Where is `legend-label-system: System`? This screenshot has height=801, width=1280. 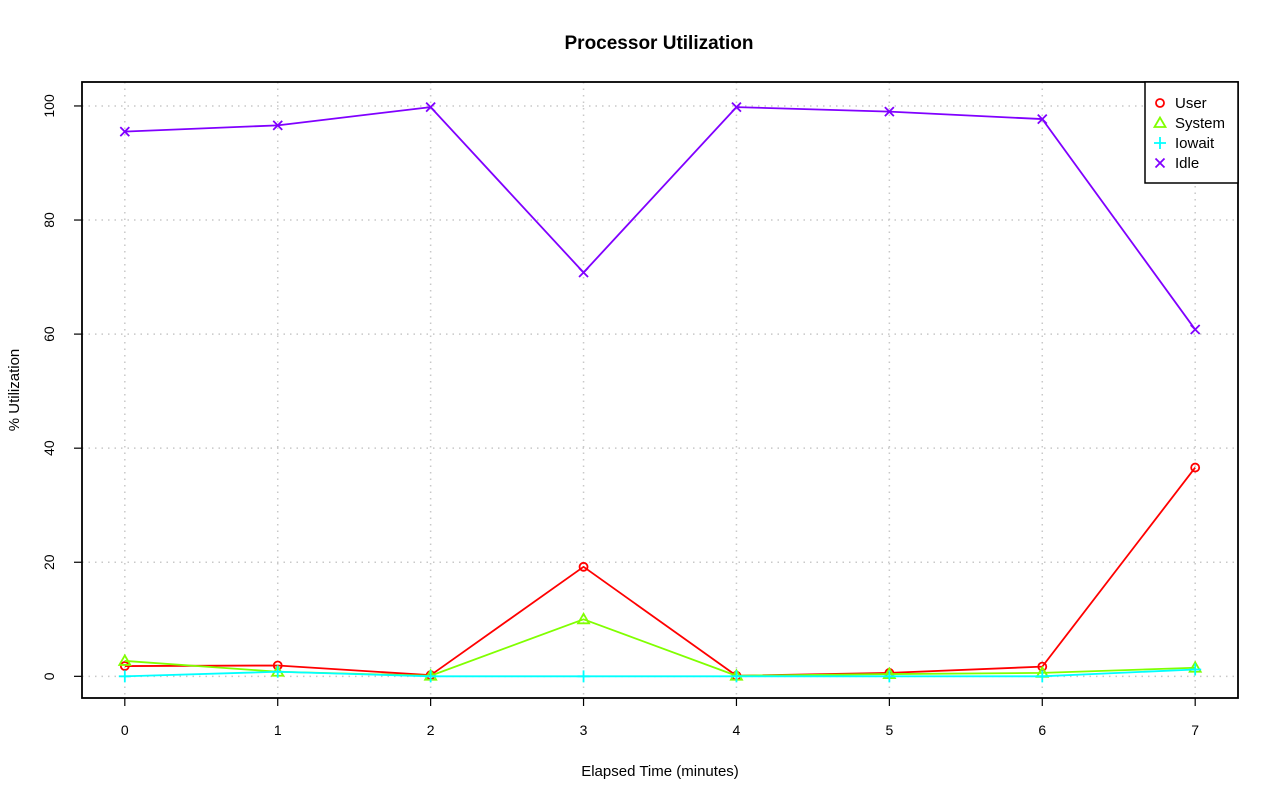
legend-label-system: System is located at coordinates (1200, 123).